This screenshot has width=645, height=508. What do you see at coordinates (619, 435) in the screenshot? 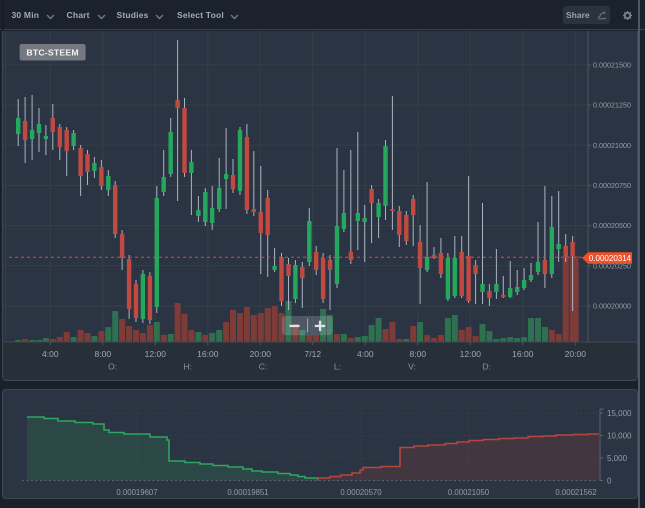
I see `svg-text: 10,000` at bounding box center [619, 435].